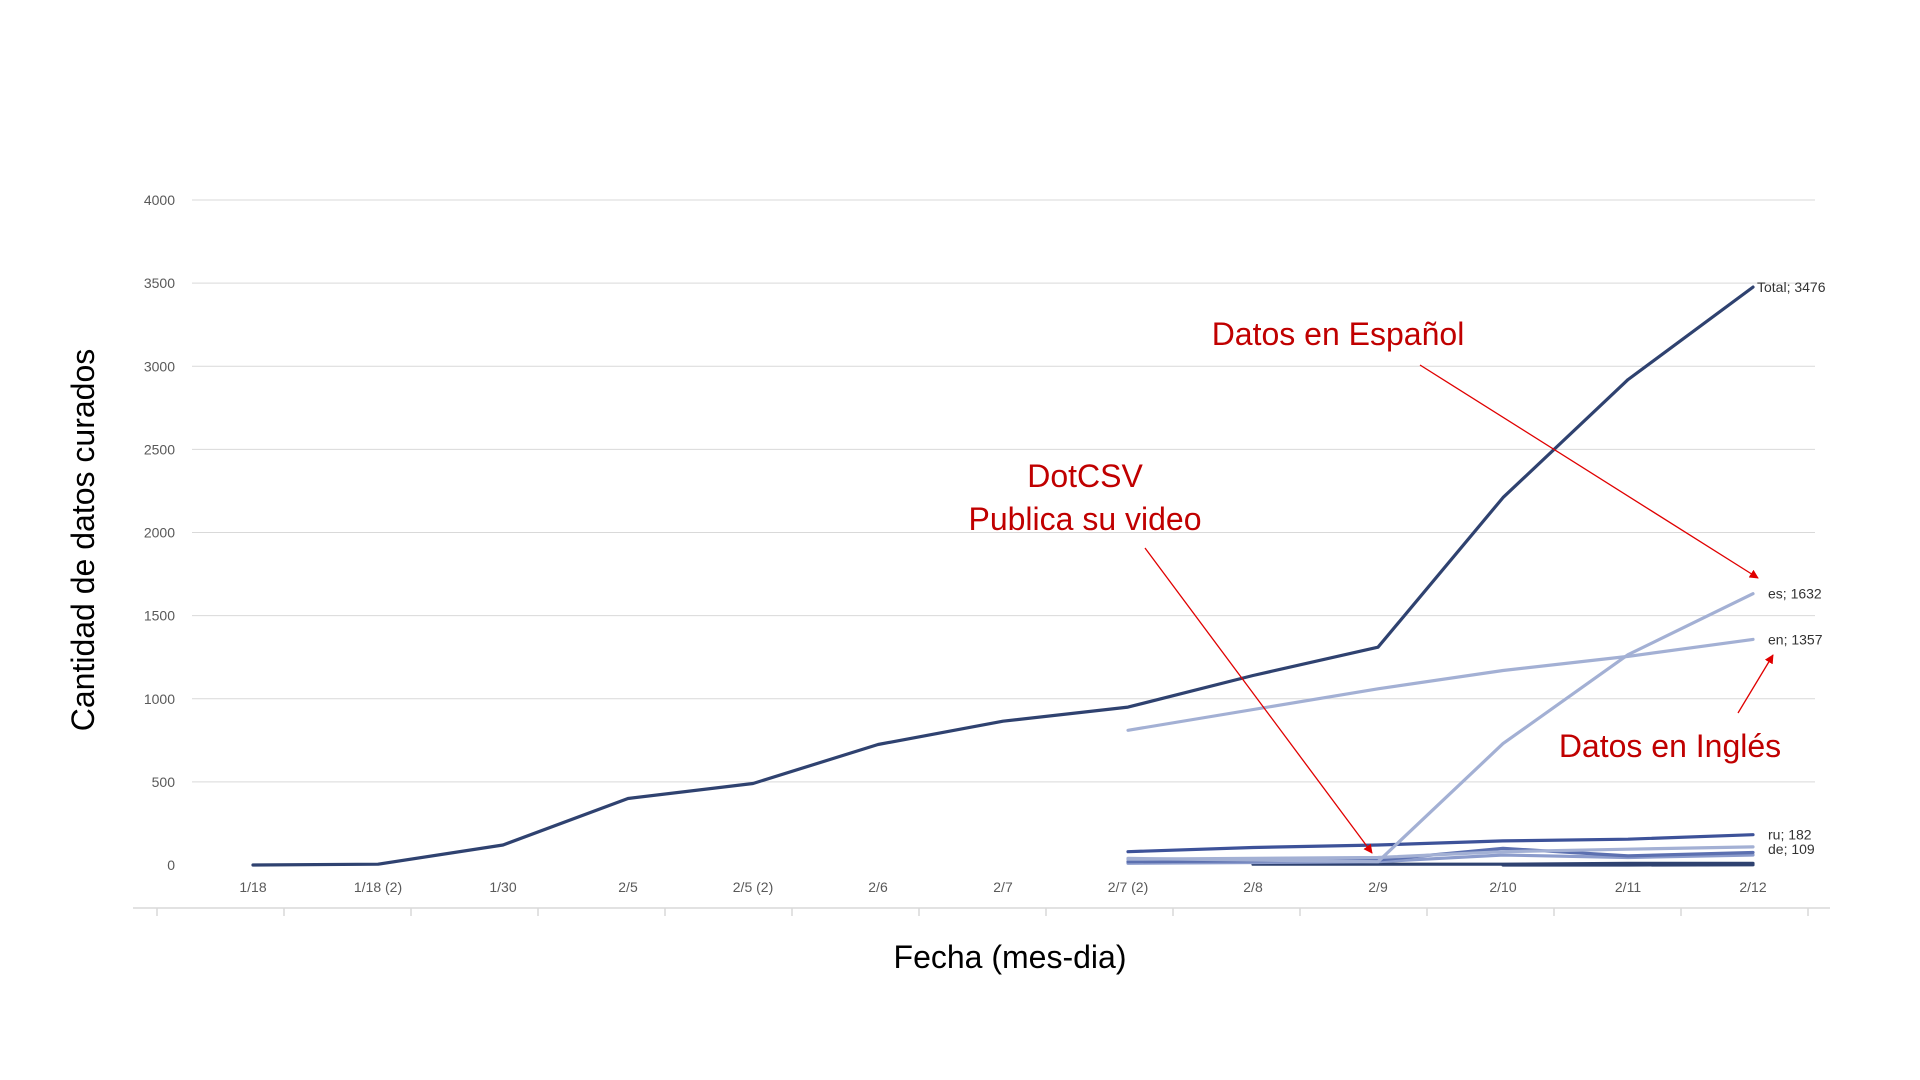  What do you see at coordinates (753, 887) in the screenshot?
I see `x-tick-label: 2/5 (2)` at bounding box center [753, 887].